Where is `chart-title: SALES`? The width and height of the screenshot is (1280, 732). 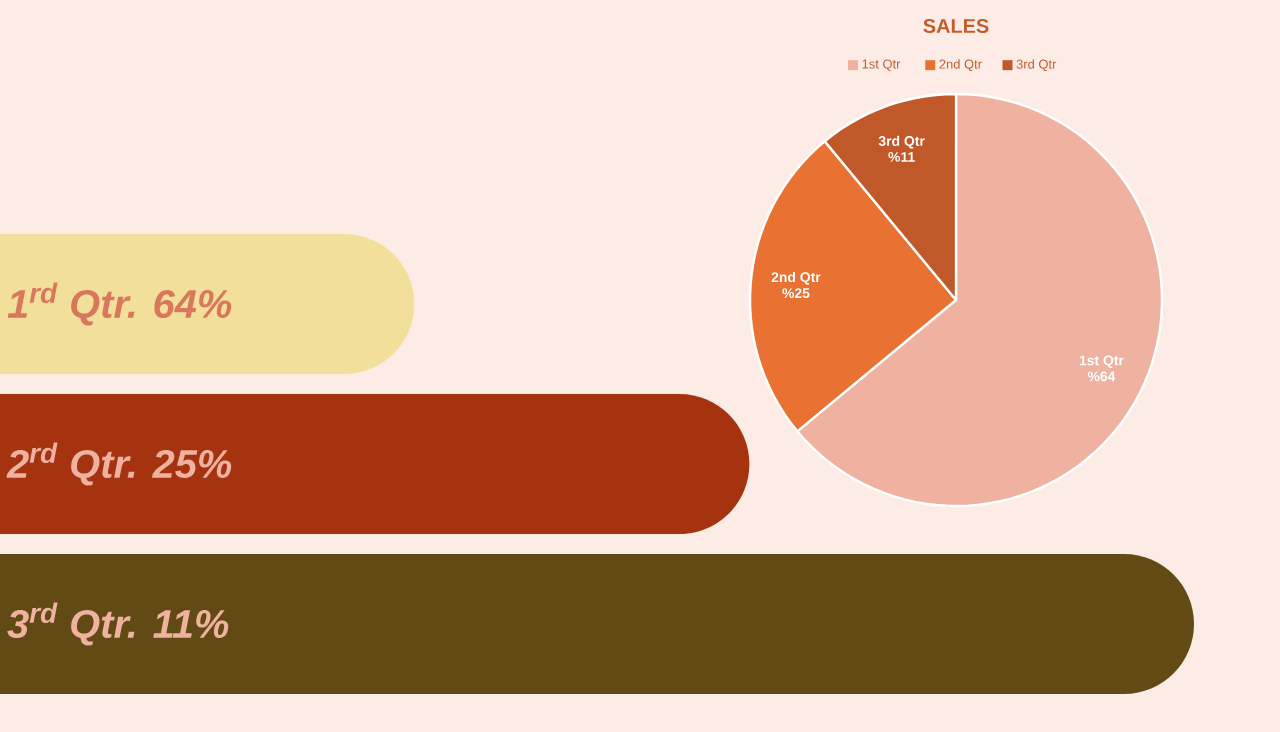
chart-title: SALES is located at coordinates (956, 26).